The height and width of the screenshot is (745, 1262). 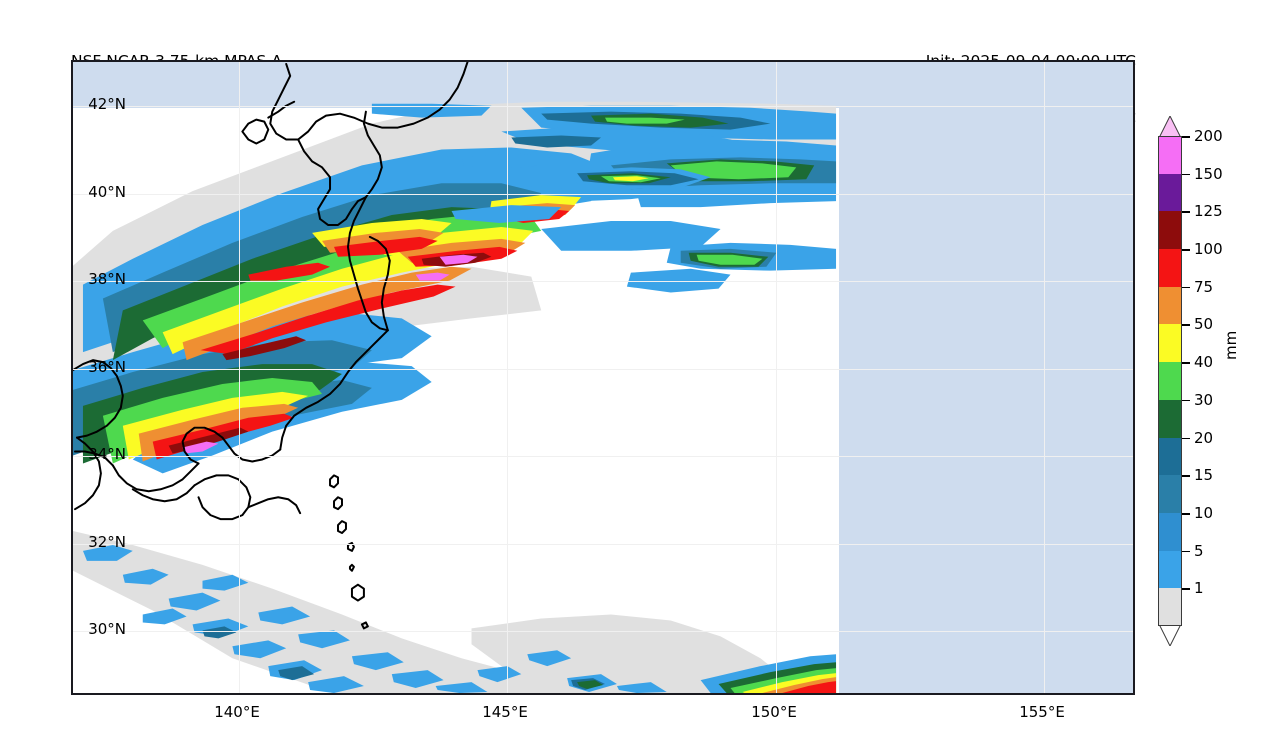 What do you see at coordinates (1199, 550) in the screenshot?
I see `colorbar-label-5: 5` at bounding box center [1199, 550].